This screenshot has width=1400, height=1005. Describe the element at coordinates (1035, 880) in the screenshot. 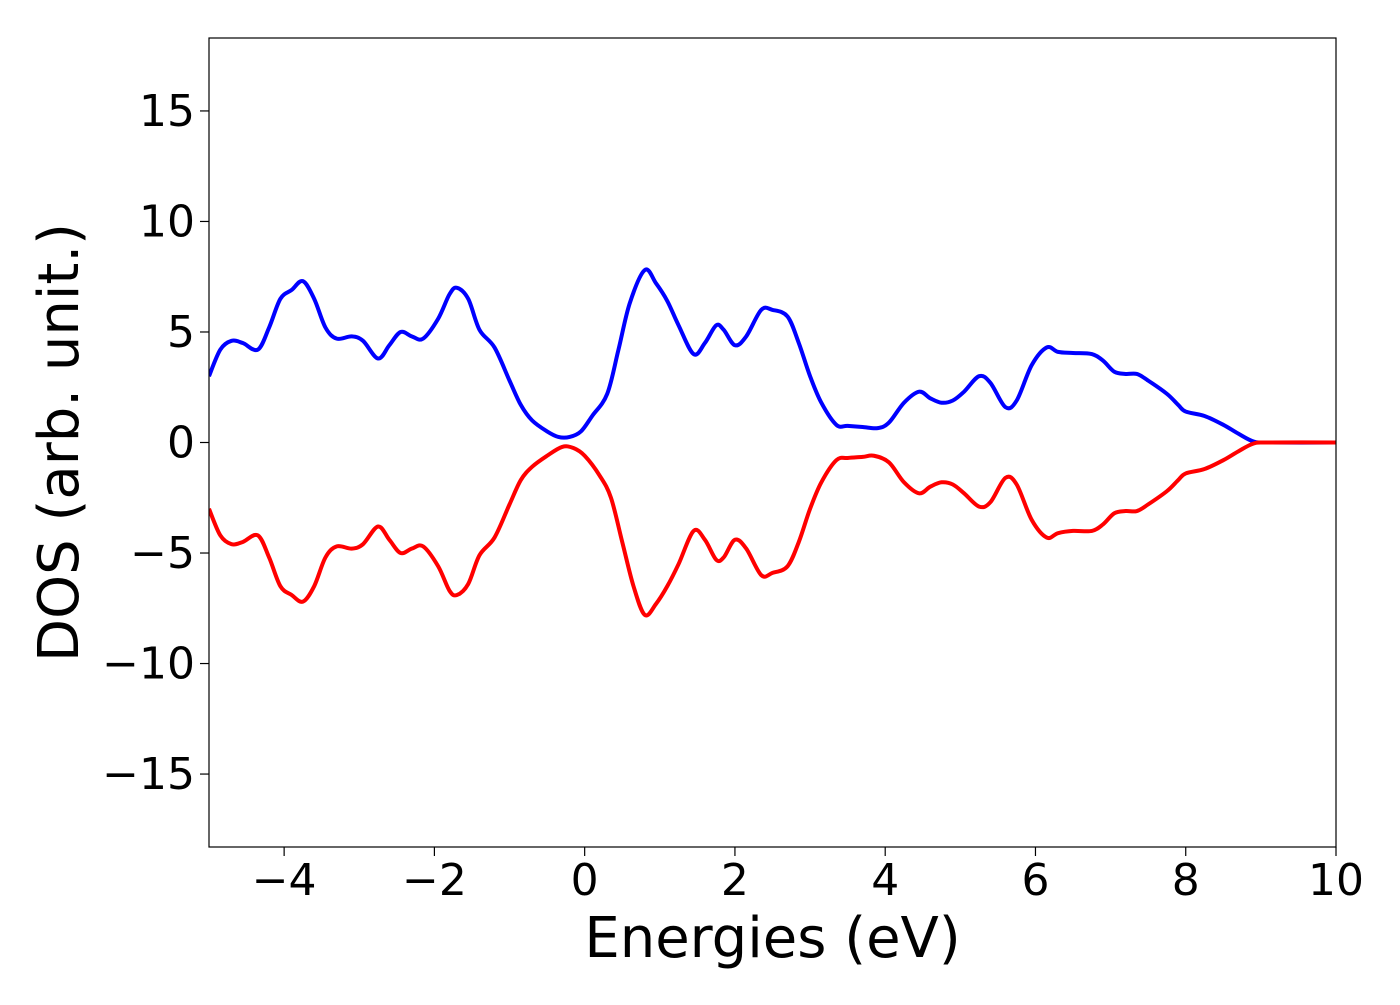

I see `x-tick-label: 6` at that location.